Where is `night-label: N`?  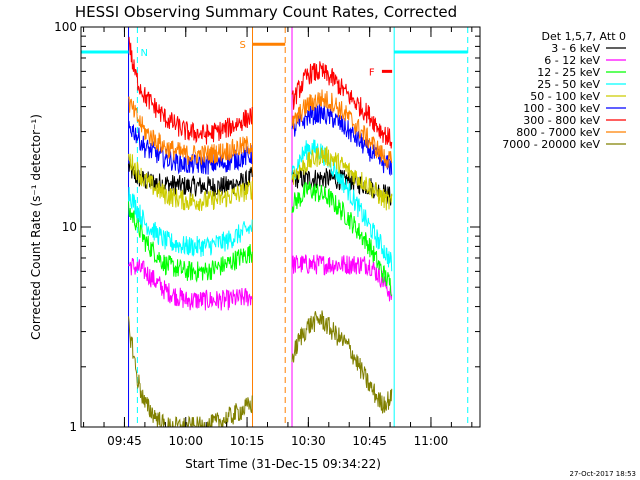 night-label: N is located at coordinates (144, 53).